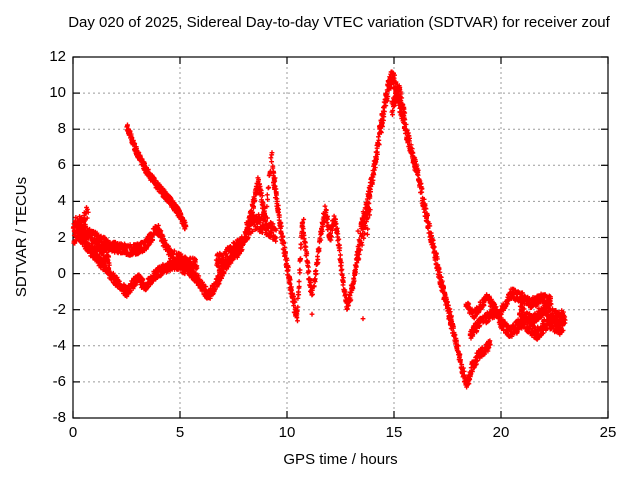 The height and width of the screenshot is (480, 640). I want to click on y-tick-label: 4, so click(61, 201).